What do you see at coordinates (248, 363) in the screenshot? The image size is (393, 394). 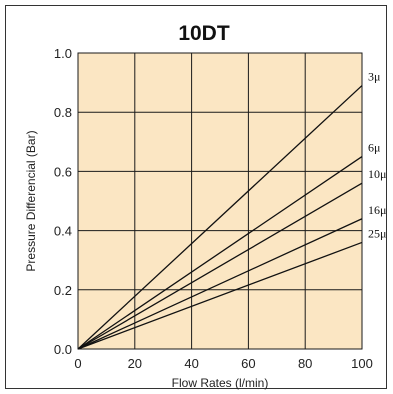 I see `x-tick-label: 60` at bounding box center [248, 363].